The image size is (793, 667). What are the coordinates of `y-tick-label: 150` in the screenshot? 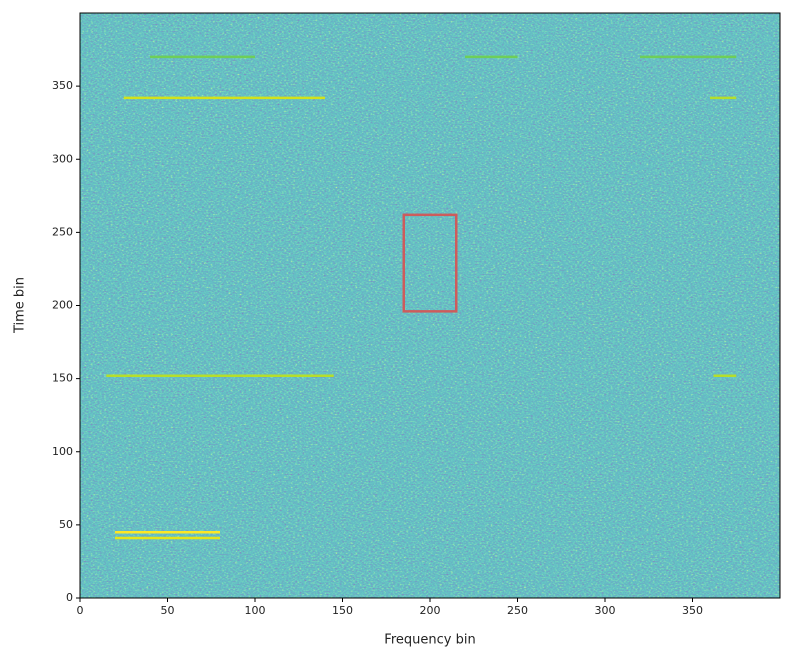 It's located at (62, 378).